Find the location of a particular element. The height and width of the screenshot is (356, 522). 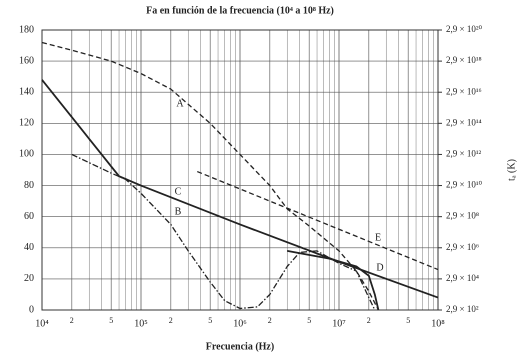

series-label: B is located at coordinates (178, 211).